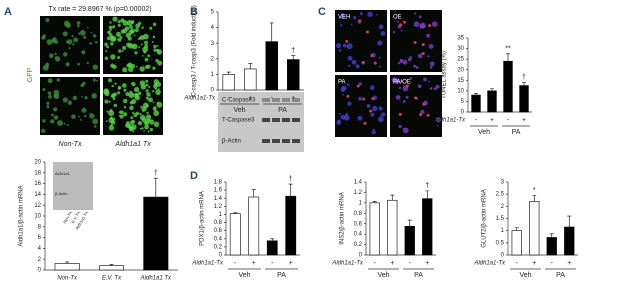 This screenshot has width=626, height=285. I want to click on y-tick-label: 5, so click(213, 13).